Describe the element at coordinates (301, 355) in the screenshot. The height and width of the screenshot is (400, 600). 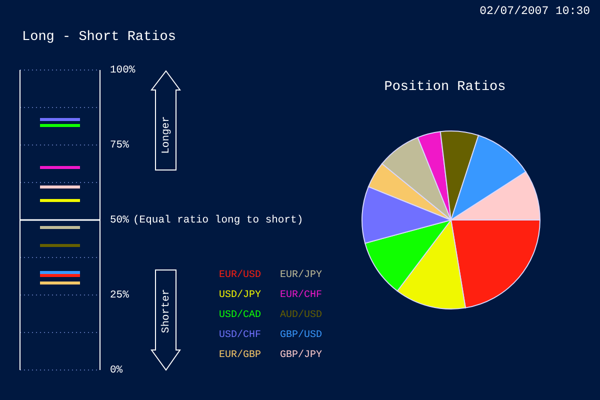
I see `text: GBP/JPY` at that location.